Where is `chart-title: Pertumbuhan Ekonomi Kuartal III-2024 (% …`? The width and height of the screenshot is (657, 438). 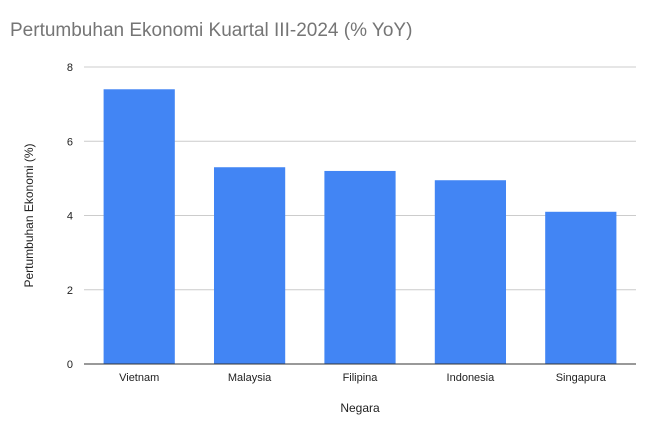 chart-title: Pertumbuhan Ekonomi Kuartal III-2024 (% … is located at coordinates (211, 30).